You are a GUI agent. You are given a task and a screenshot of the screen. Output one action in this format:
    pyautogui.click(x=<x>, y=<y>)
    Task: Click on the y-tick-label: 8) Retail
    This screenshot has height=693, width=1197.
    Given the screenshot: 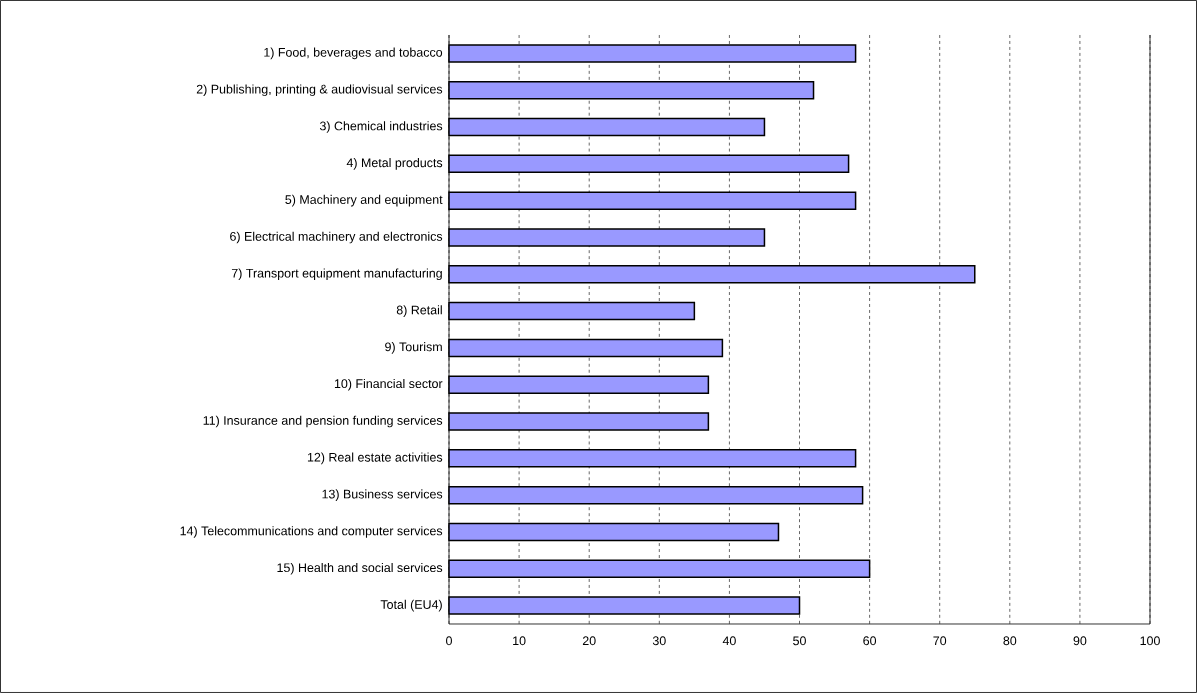 What is the action you would take?
    pyautogui.click(x=419, y=311)
    